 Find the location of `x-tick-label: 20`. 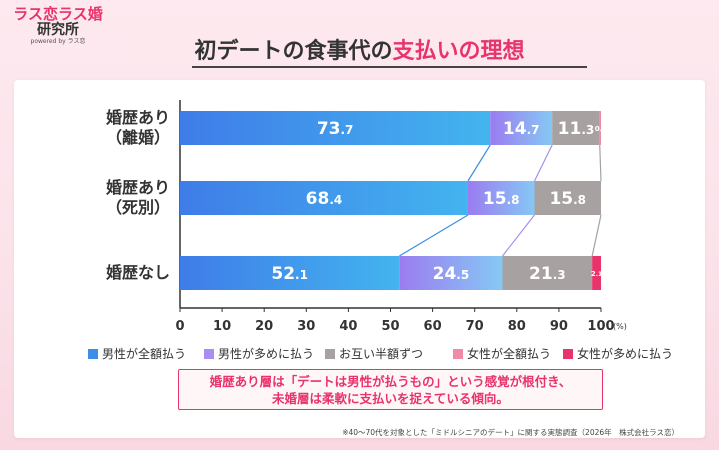

x-tick-label: 20 is located at coordinates (264, 326).